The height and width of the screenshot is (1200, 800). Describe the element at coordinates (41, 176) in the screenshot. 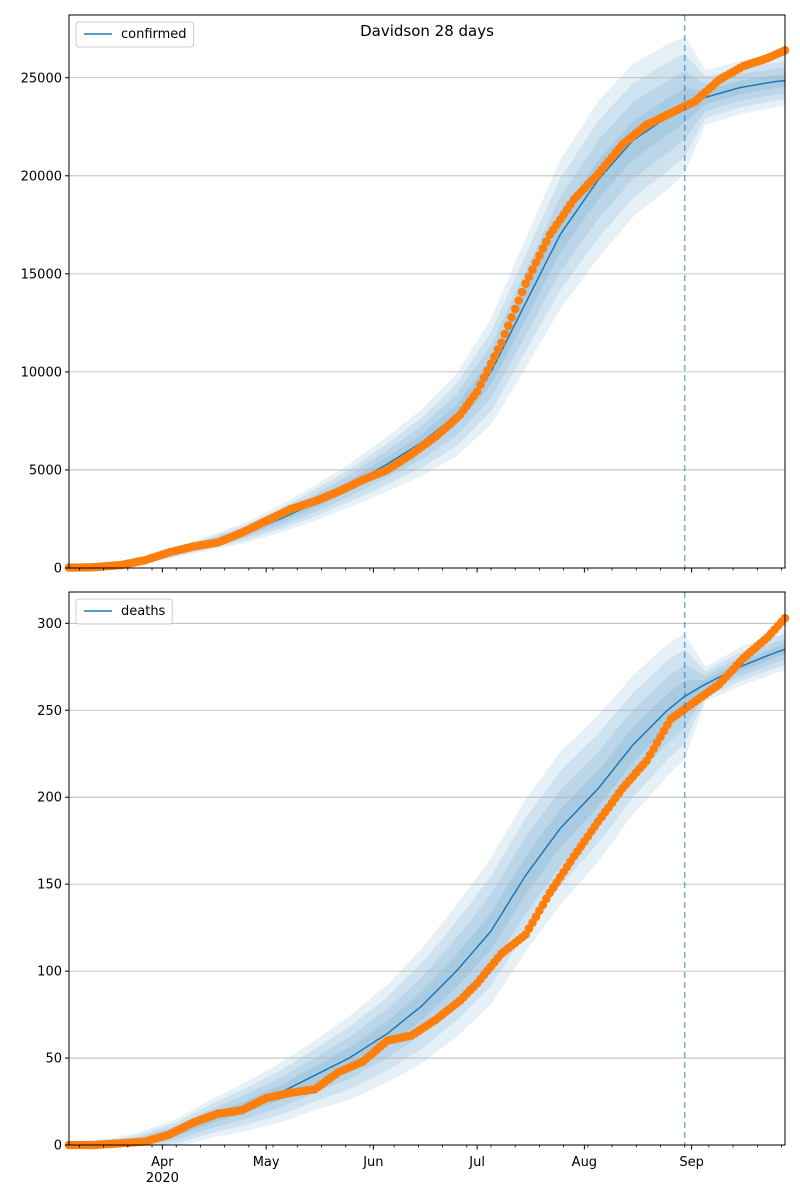

I see `y-tick-label: 20000` at that location.